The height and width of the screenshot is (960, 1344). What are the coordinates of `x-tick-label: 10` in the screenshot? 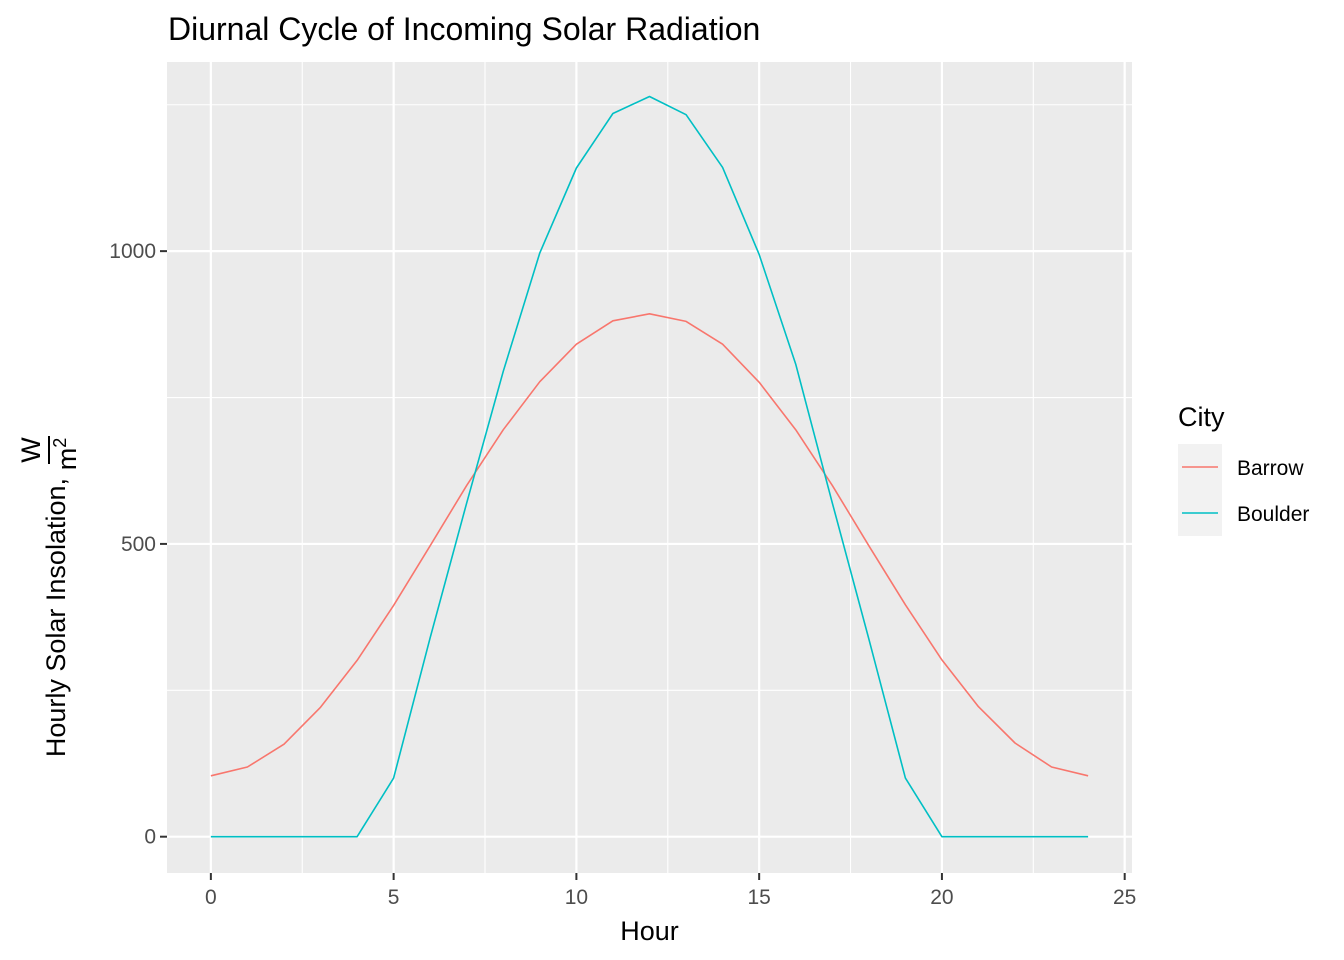 It's located at (576, 897).